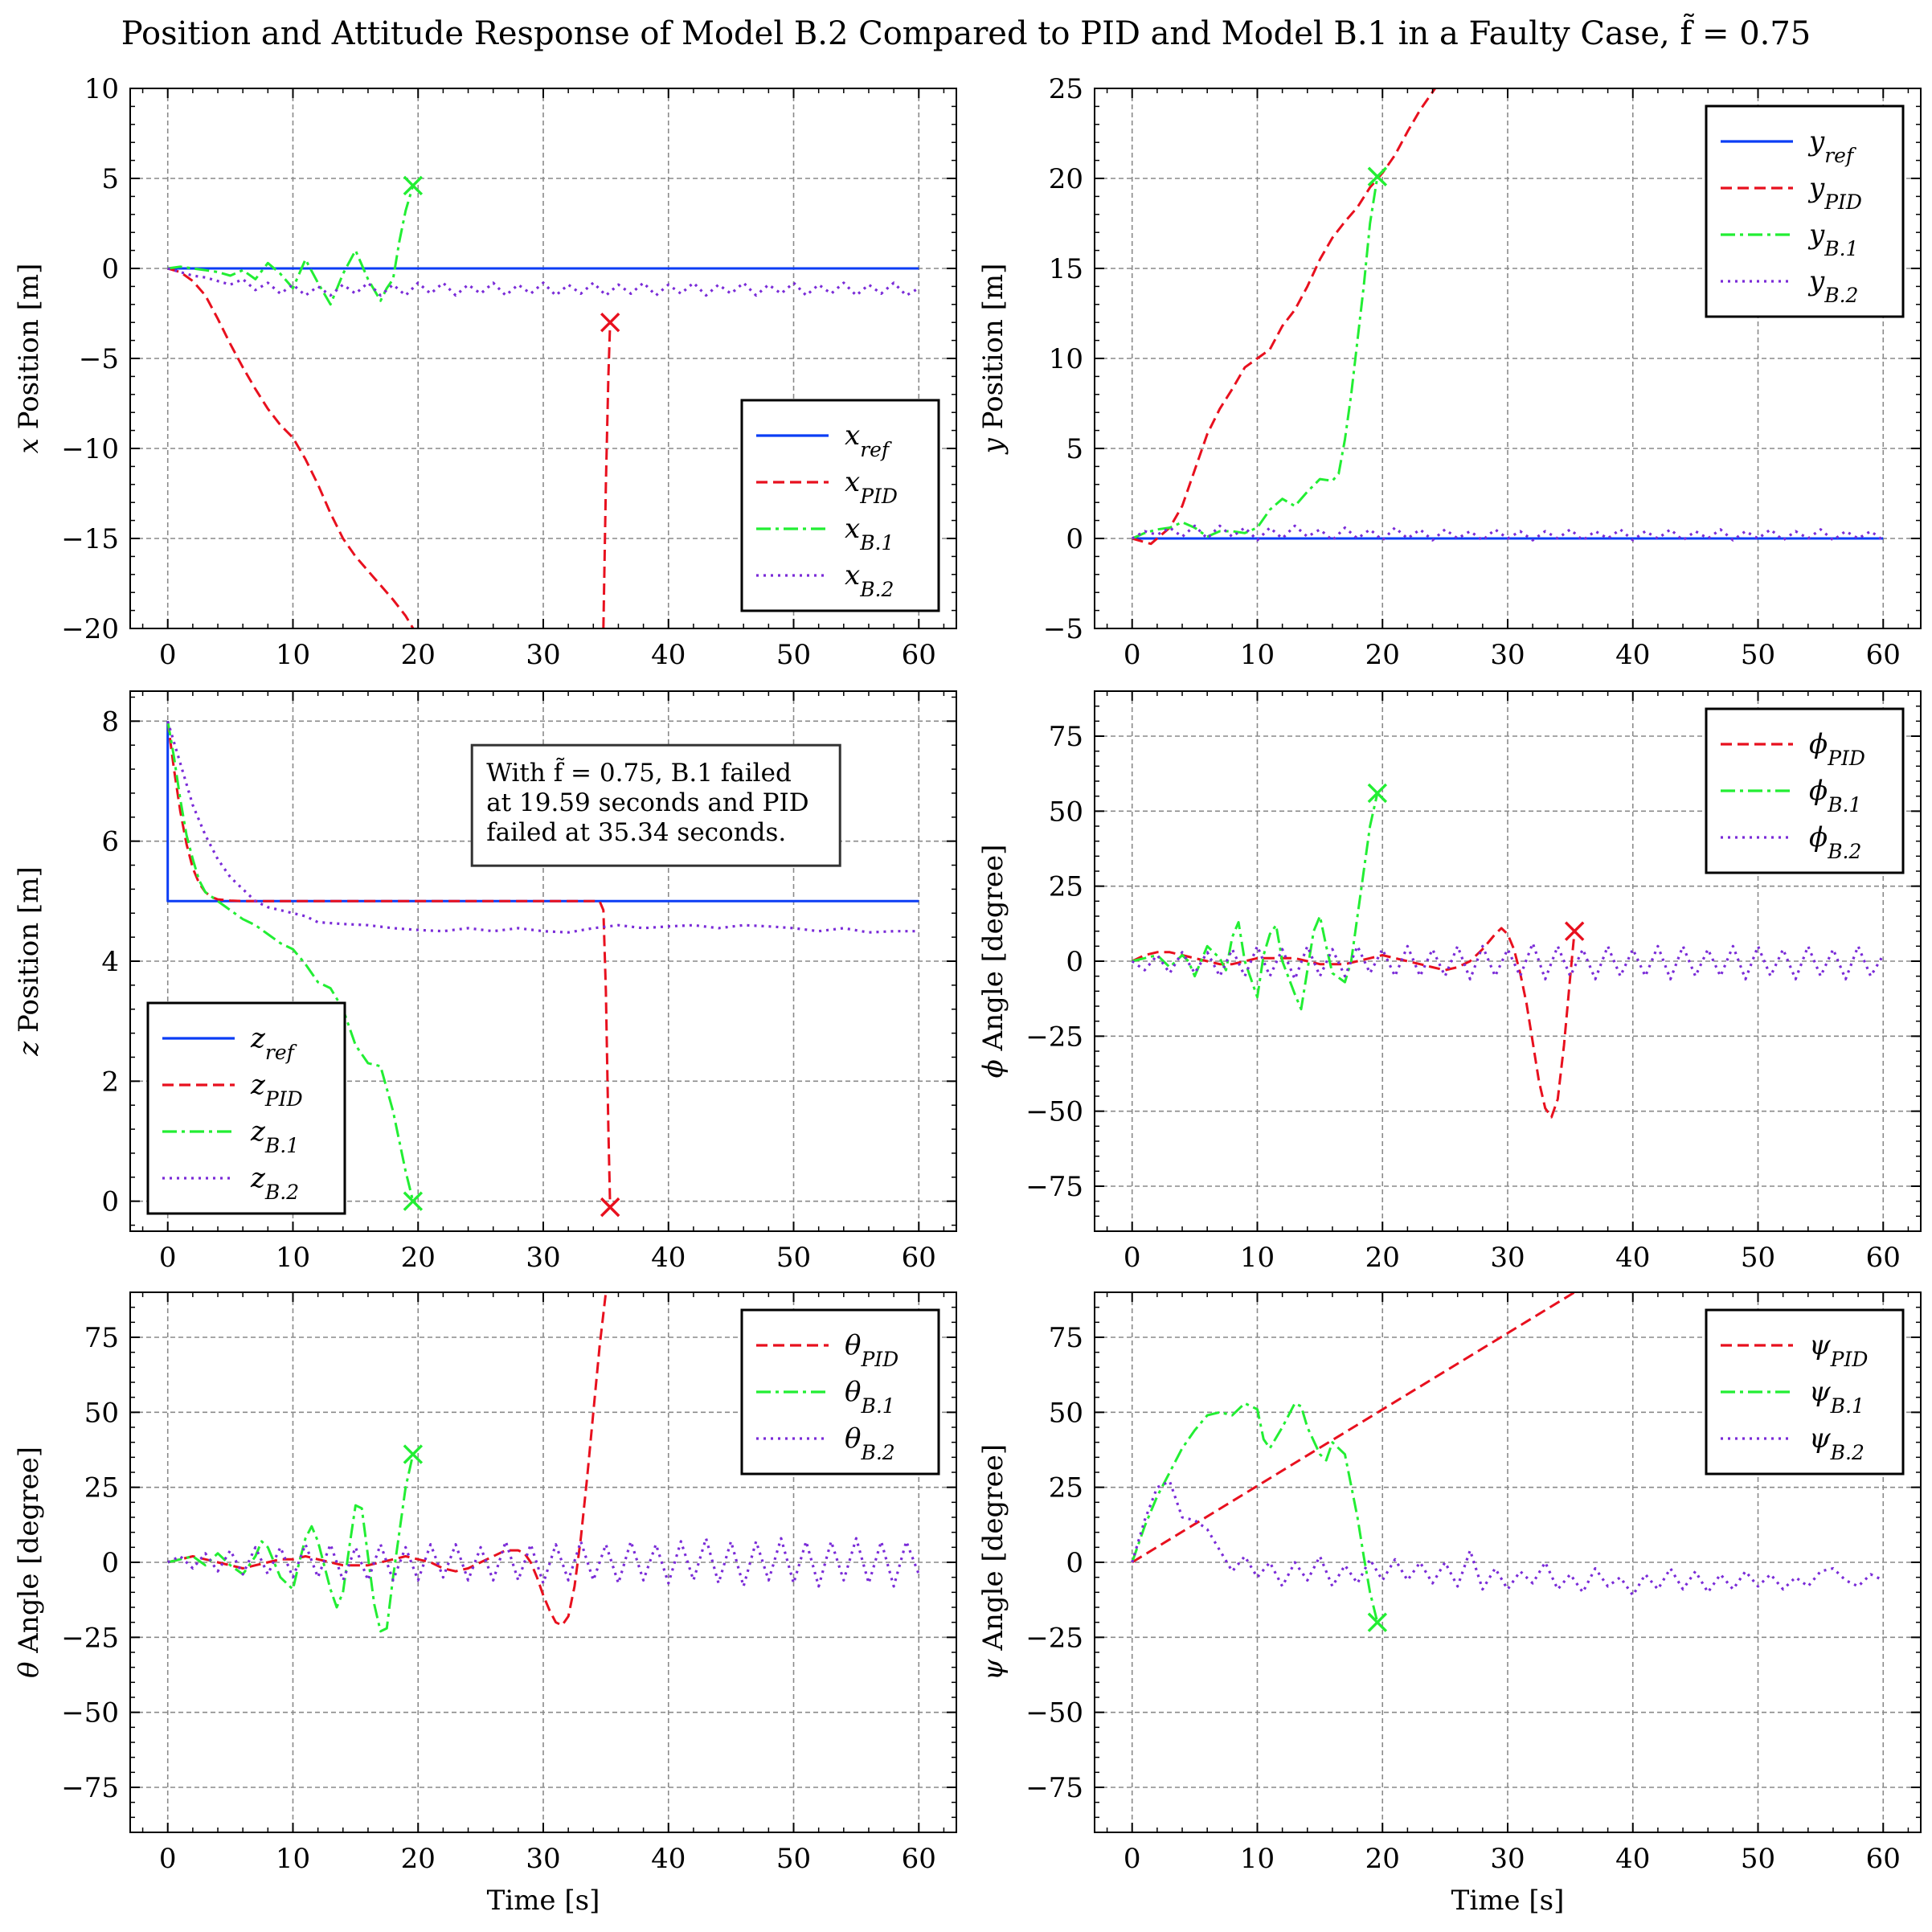 This screenshot has width=1932, height=1932. I want to click on x-tick-label: 60, so click(1883, 1859).